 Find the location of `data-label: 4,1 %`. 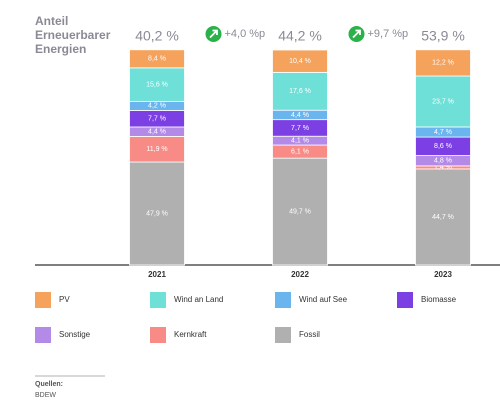

data-label: 4,1 % is located at coordinates (300, 140).